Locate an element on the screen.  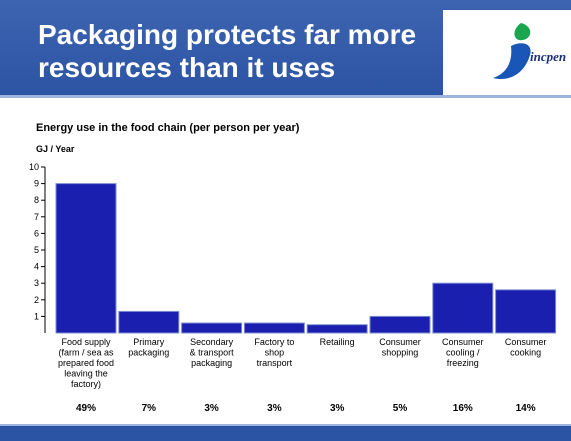
y-tick-label: 5 is located at coordinates (36, 250).